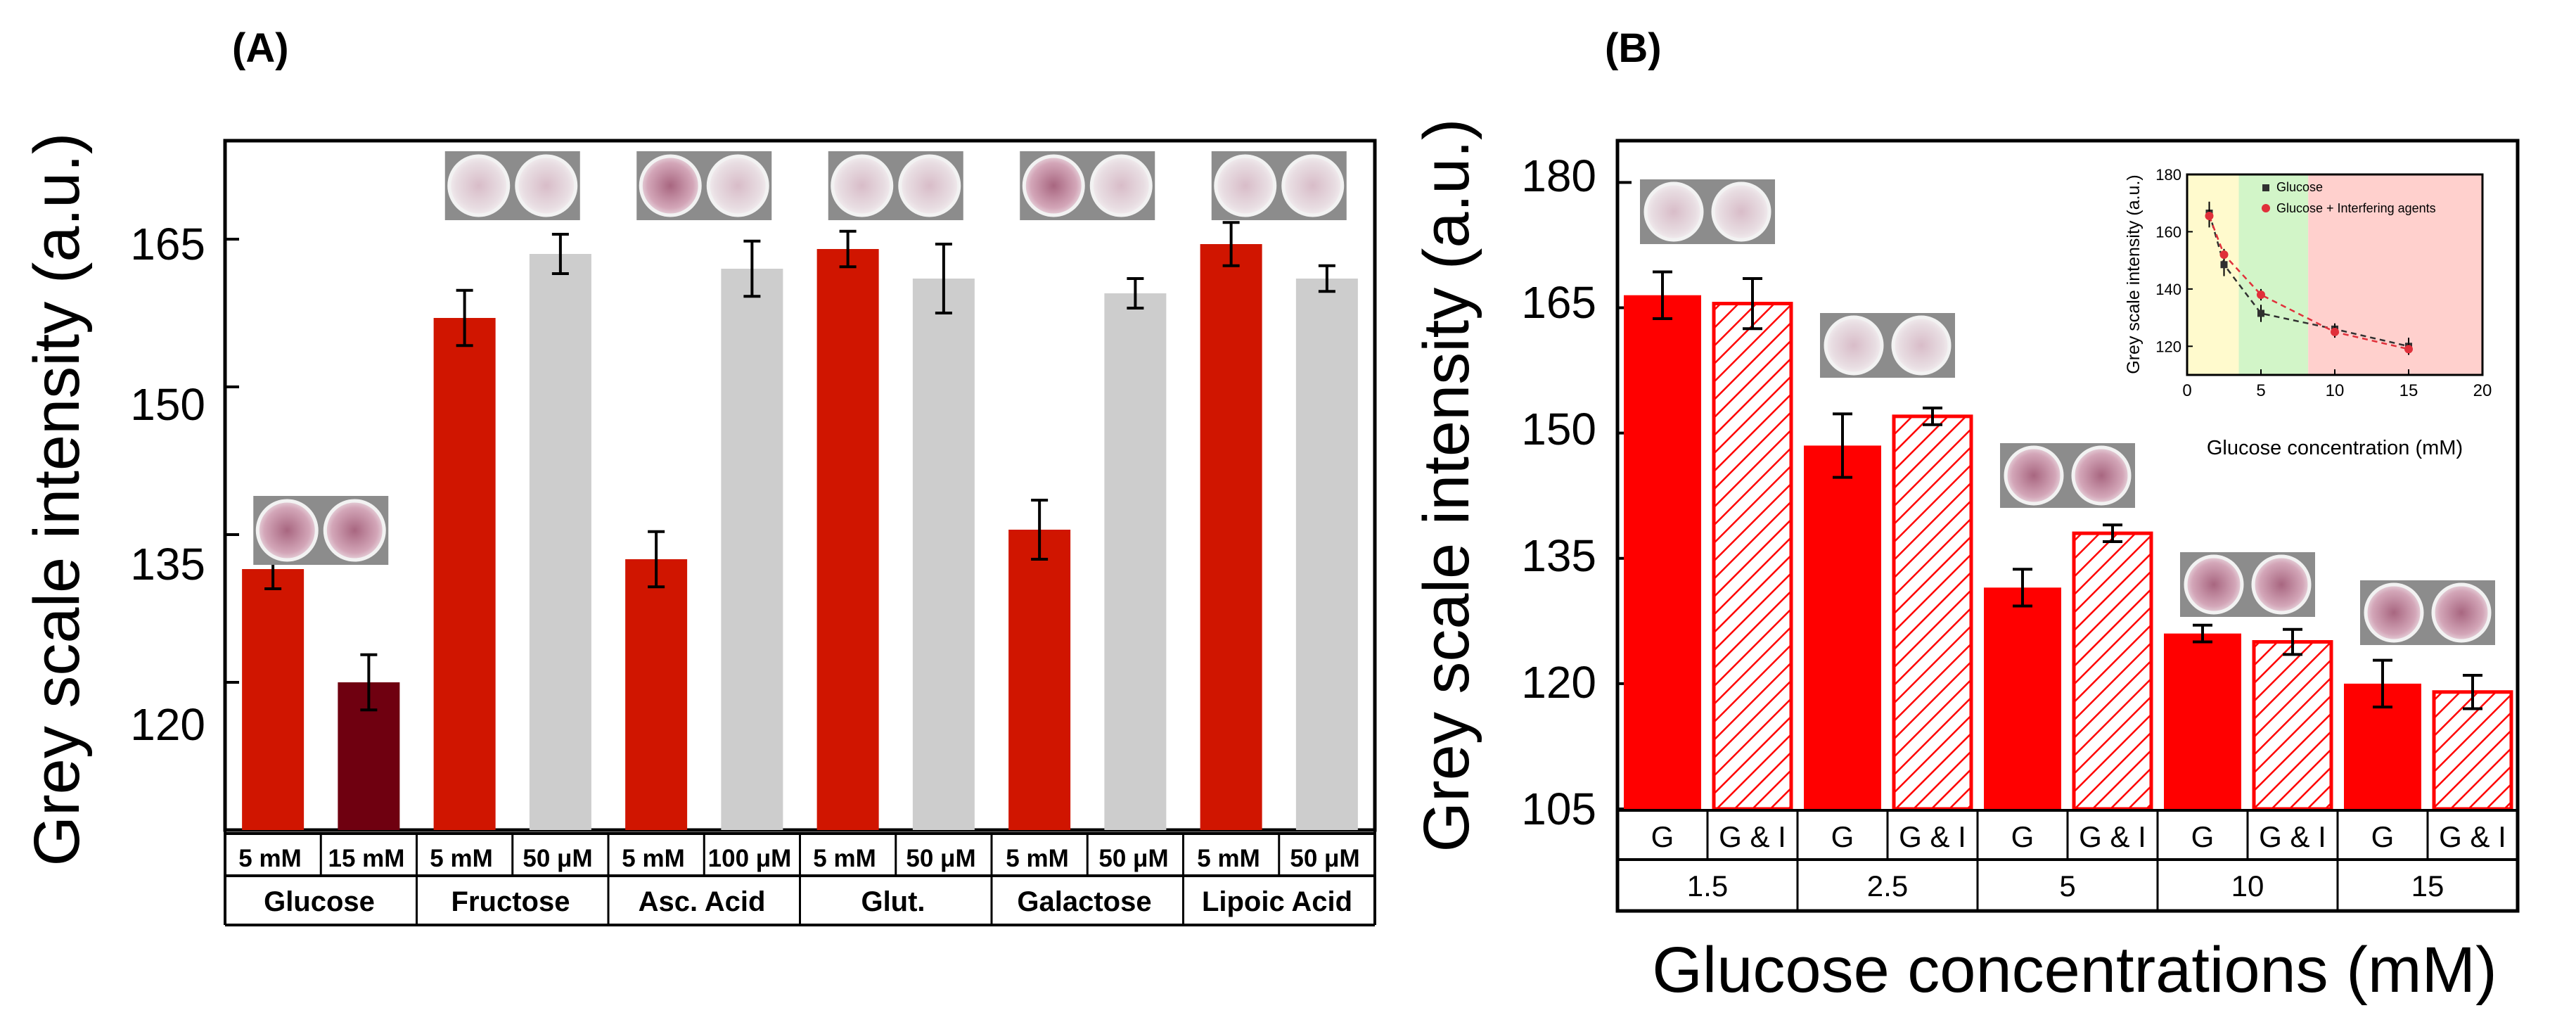  What do you see at coordinates (750, 858) in the screenshot?
I see `bar-label-a-5: 100 μM` at bounding box center [750, 858].